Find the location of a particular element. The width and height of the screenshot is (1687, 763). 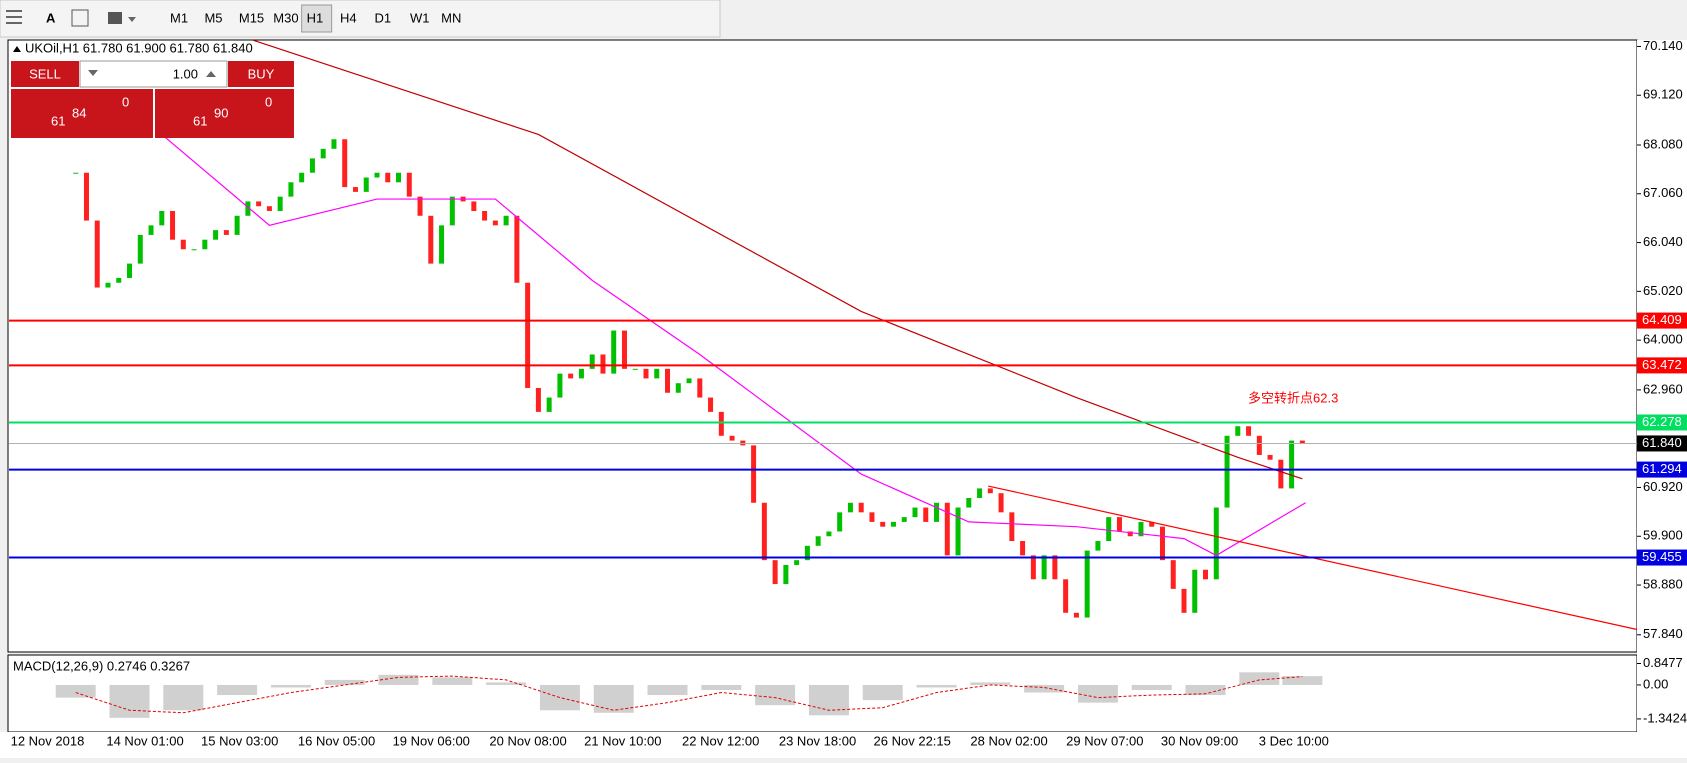

ask-box is located at coordinates (224, 113).